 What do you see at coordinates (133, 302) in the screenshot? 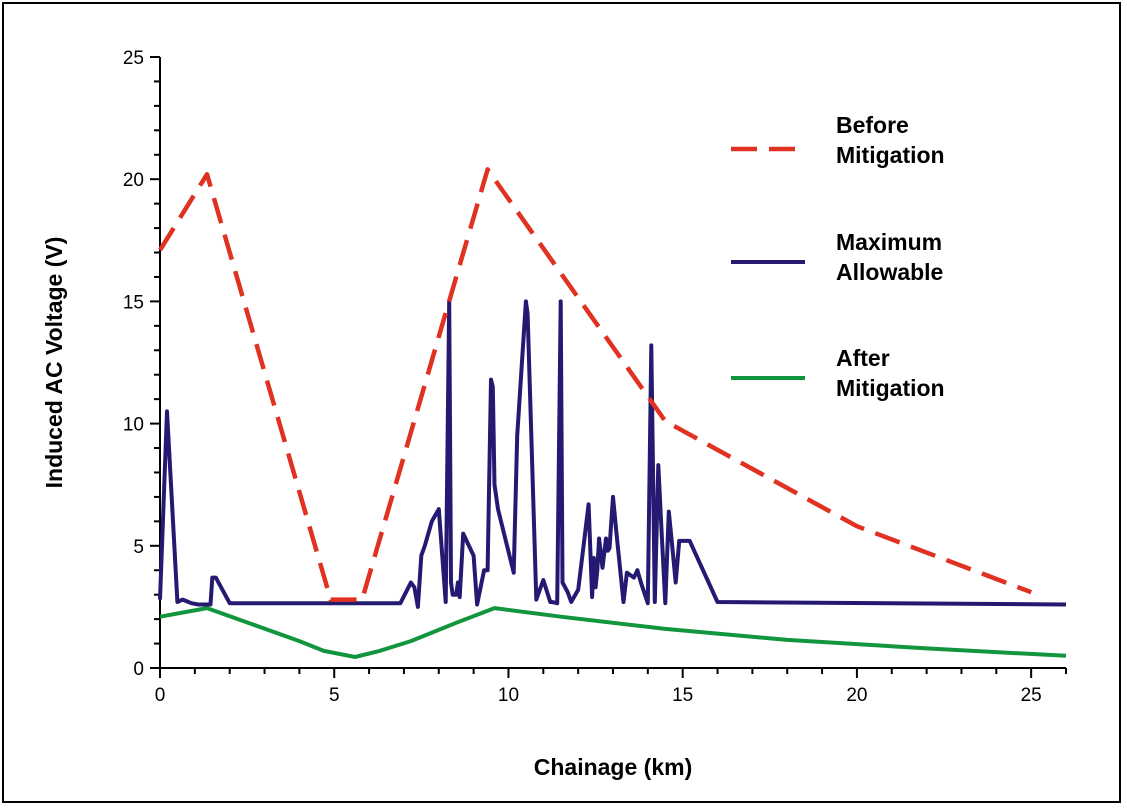
I see `y-tick-label: 15` at bounding box center [133, 302].